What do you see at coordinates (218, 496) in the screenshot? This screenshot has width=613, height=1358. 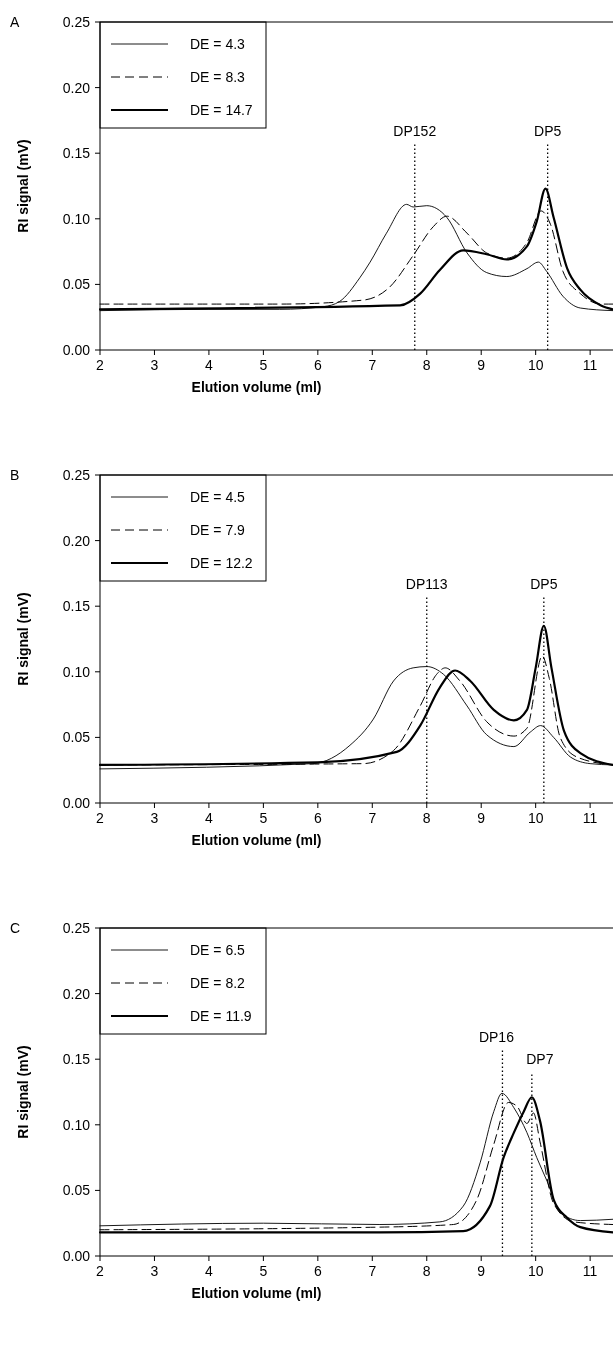 I see `legend-label: DE = 4.5` at bounding box center [218, 496].